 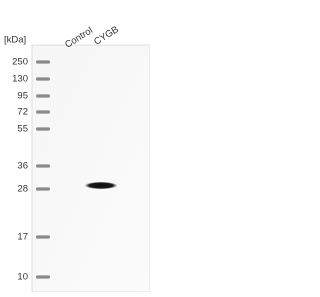 I want to click on protein-band, so click(x=101, y=185).